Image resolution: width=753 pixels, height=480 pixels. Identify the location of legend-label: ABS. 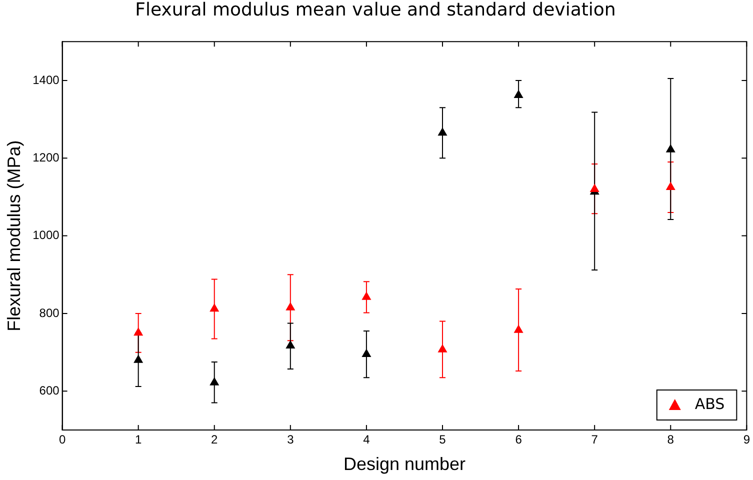
(709, 403).